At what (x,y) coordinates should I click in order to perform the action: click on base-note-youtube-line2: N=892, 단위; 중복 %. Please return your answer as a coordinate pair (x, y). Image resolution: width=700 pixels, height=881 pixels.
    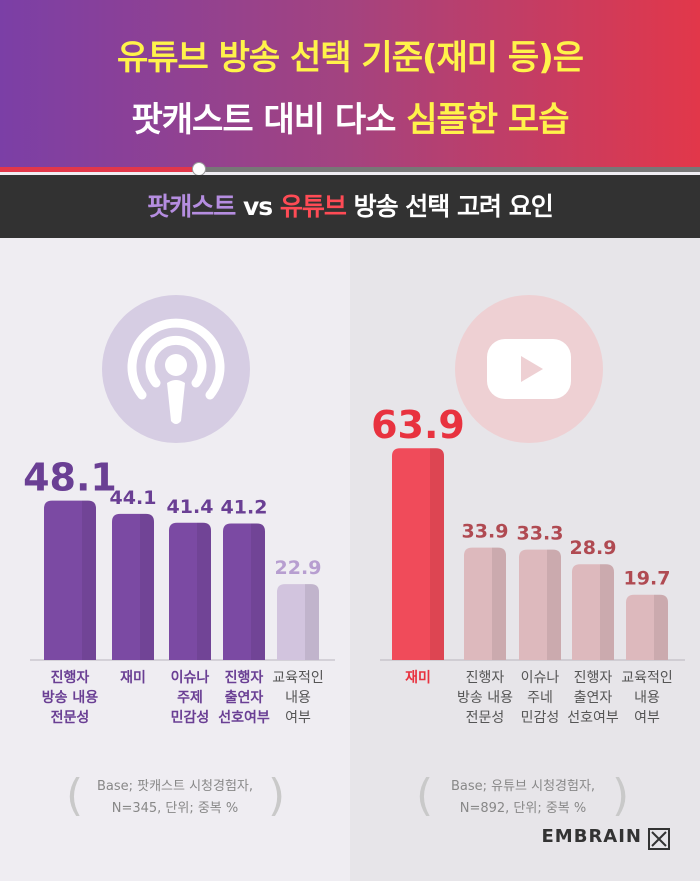
    Looking at the image, I should click on (523, 808).